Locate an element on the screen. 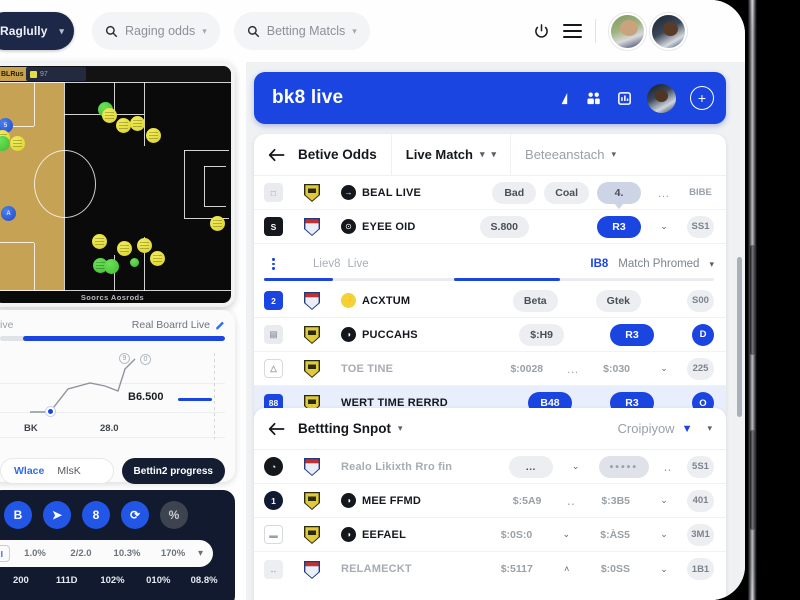 The image size is (800, 600). button-b: B is located at coordinates (18, 515).